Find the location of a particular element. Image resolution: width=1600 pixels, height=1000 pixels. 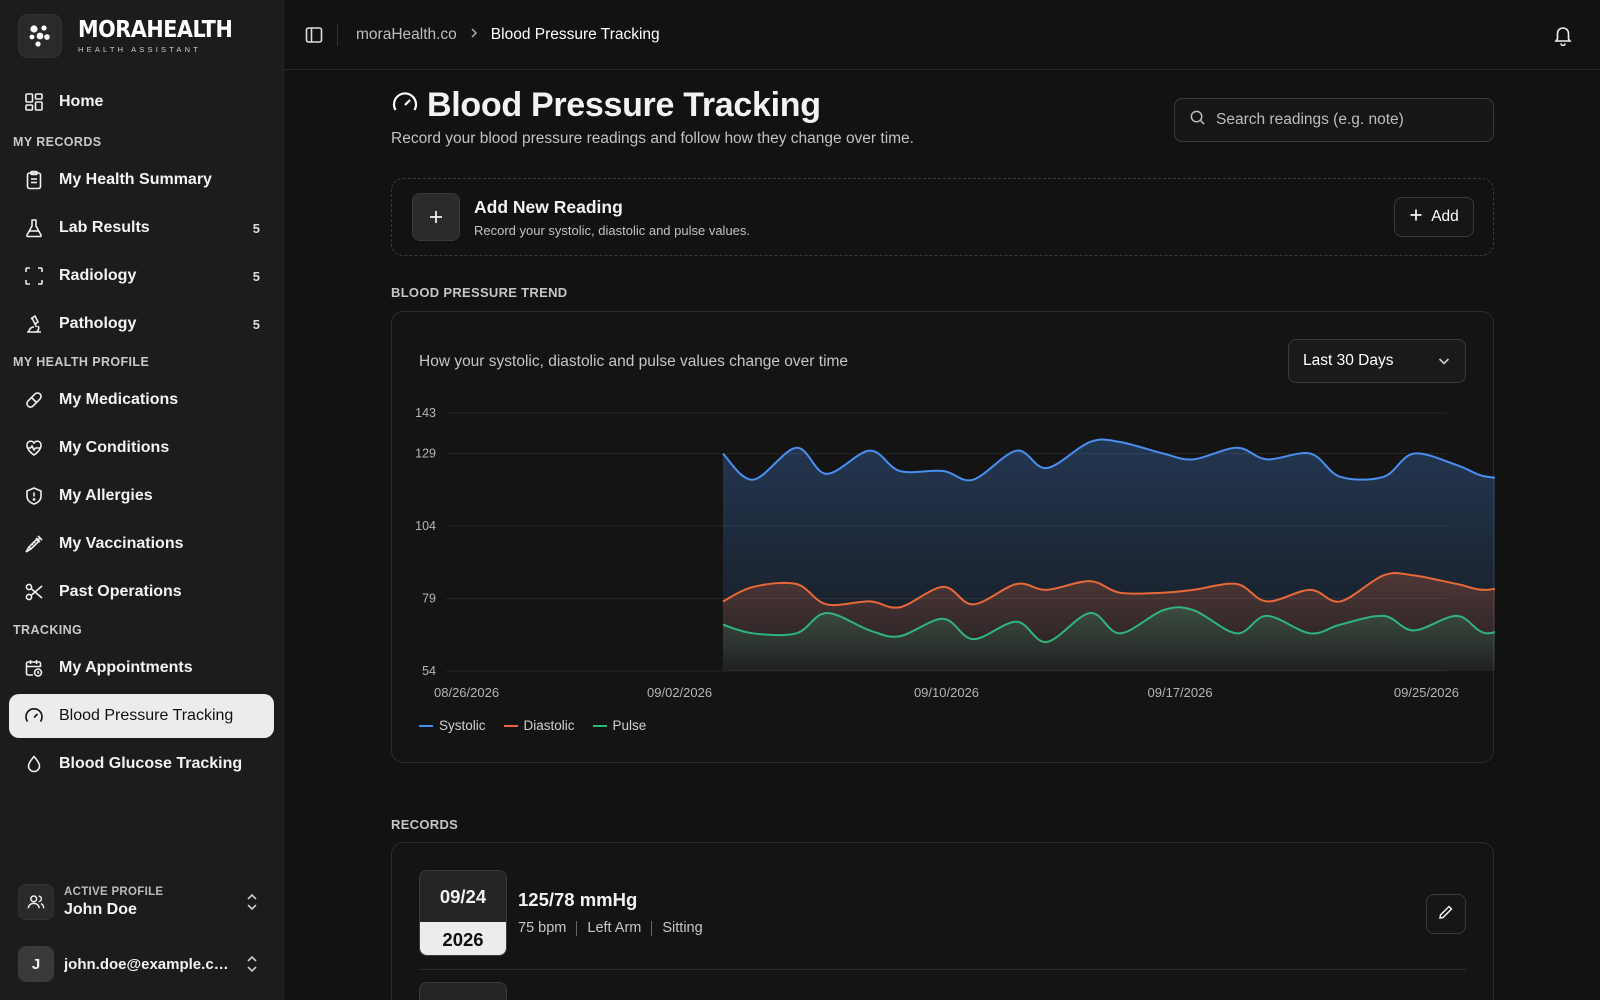

x-tick-label: 09/25/2026 is located at coordinates (1426, 692).